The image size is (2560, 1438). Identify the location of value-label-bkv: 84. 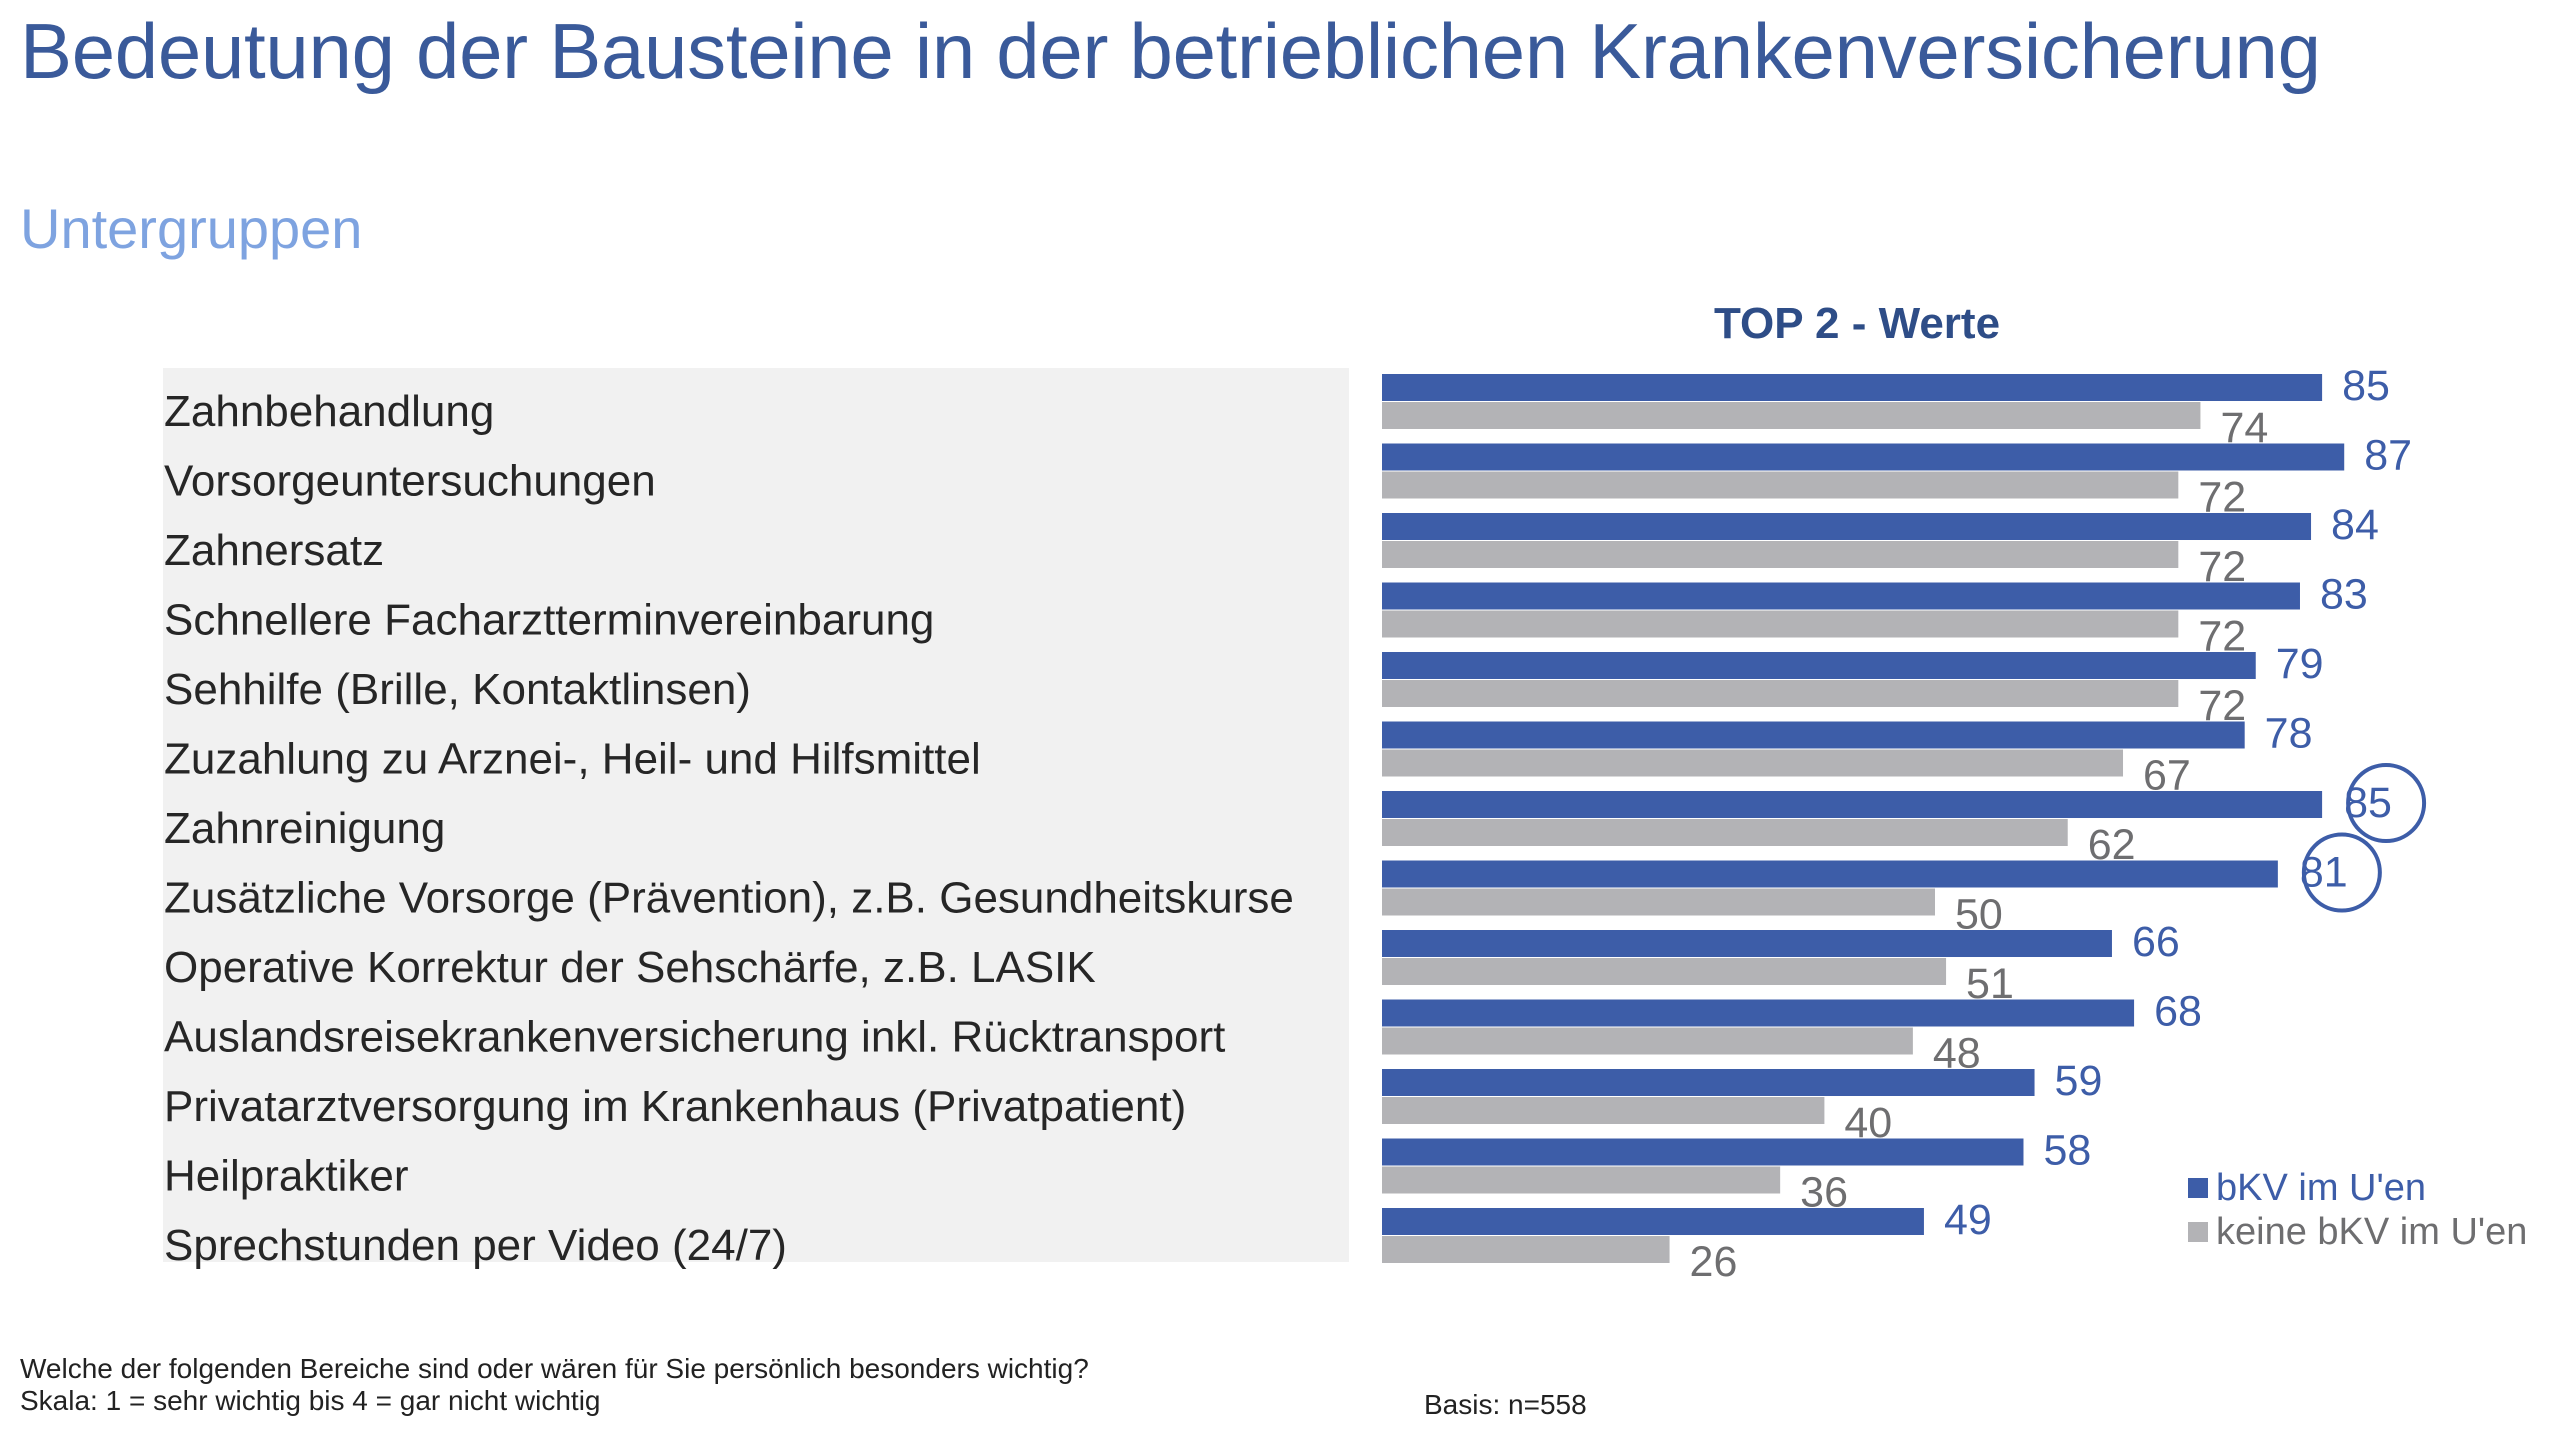
(2355, 525).